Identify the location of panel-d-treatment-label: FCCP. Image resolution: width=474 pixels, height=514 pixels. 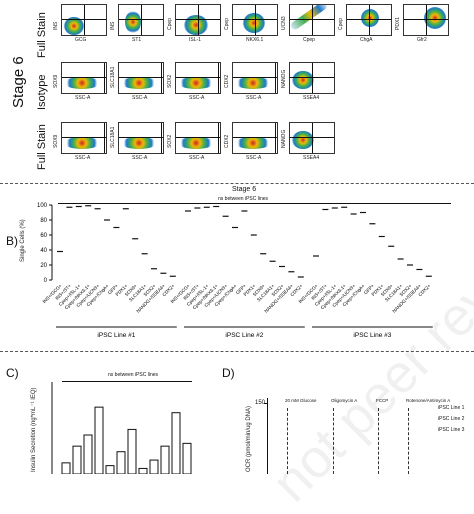
(382, 400).